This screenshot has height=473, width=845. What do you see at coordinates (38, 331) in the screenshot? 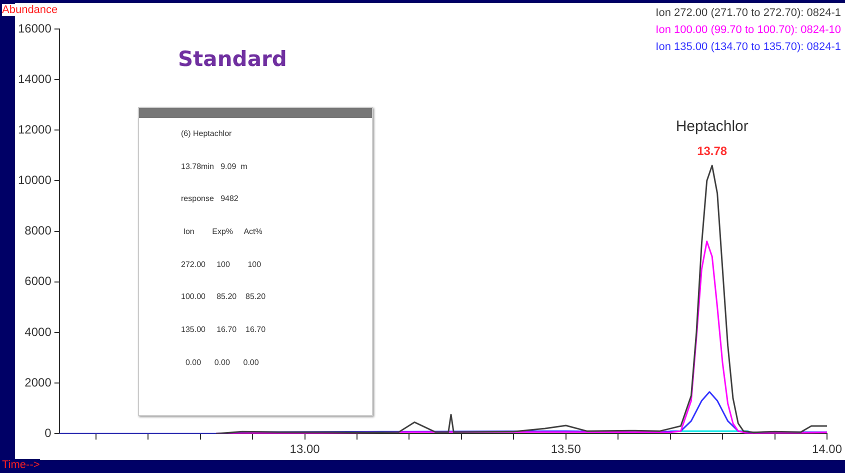
I see `y-tick-label: 4000` at bounding box center [38, 331].